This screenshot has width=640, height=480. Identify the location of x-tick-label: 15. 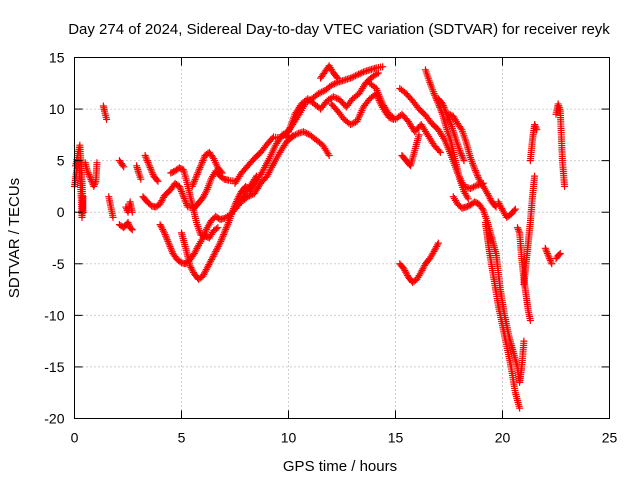
(396, 438).